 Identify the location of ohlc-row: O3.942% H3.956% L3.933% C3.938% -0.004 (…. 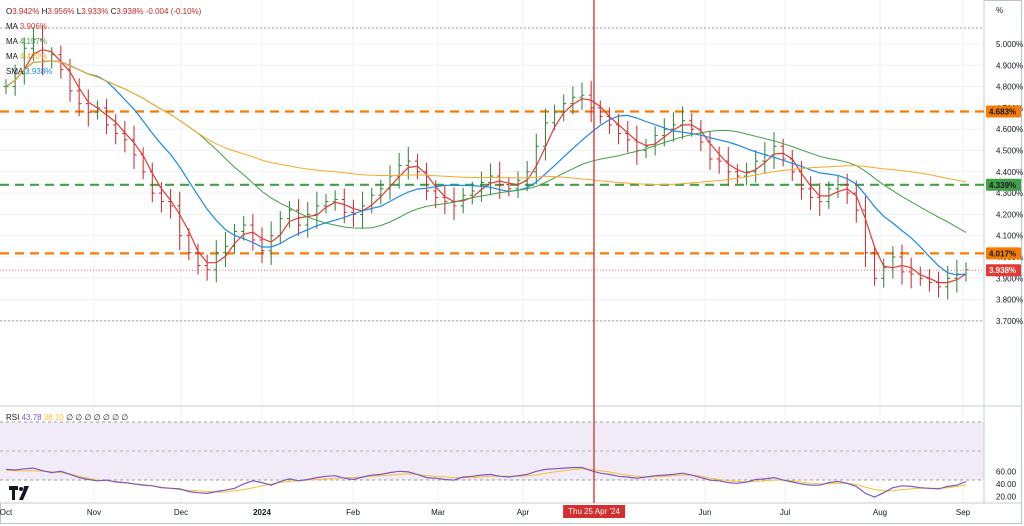
(103, 11).